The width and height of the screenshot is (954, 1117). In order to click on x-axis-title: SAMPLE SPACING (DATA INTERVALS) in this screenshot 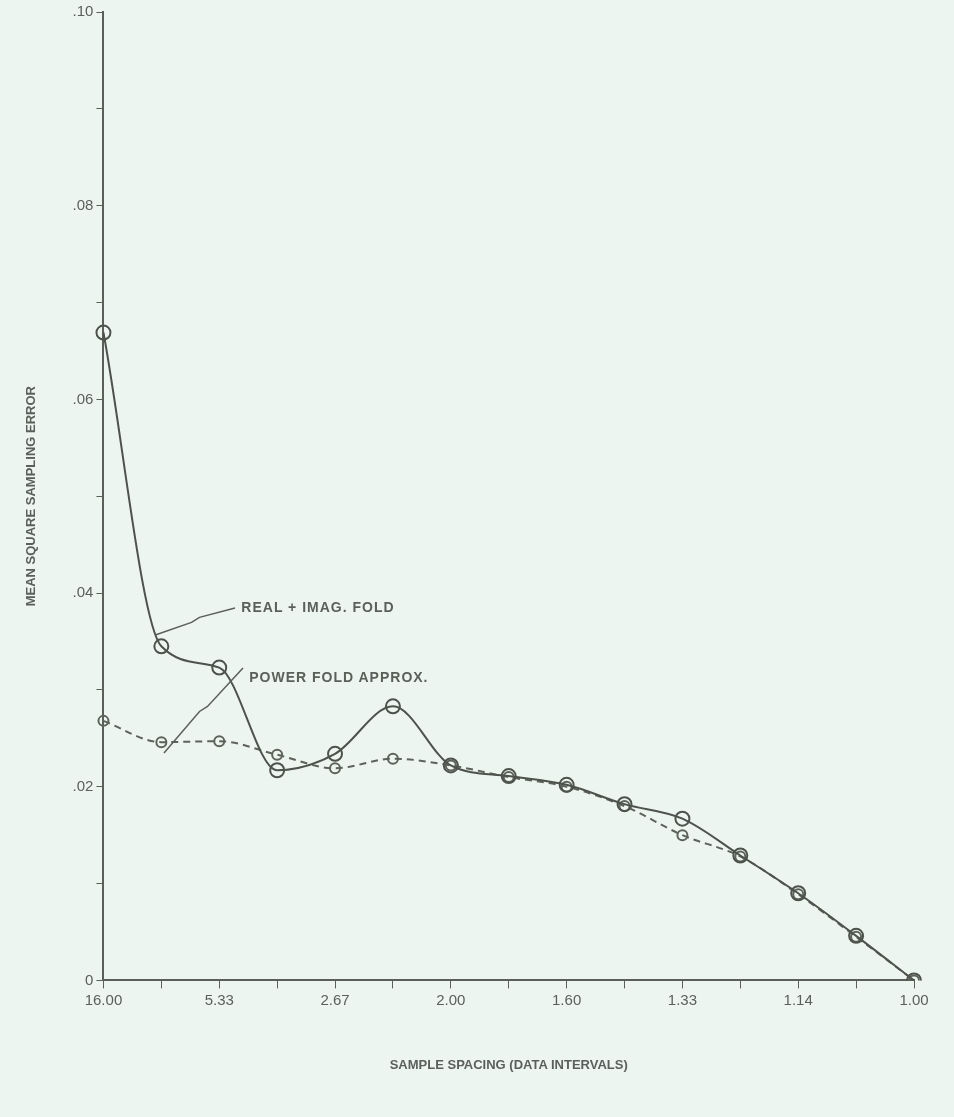, I will do `click(508, 1064)`.